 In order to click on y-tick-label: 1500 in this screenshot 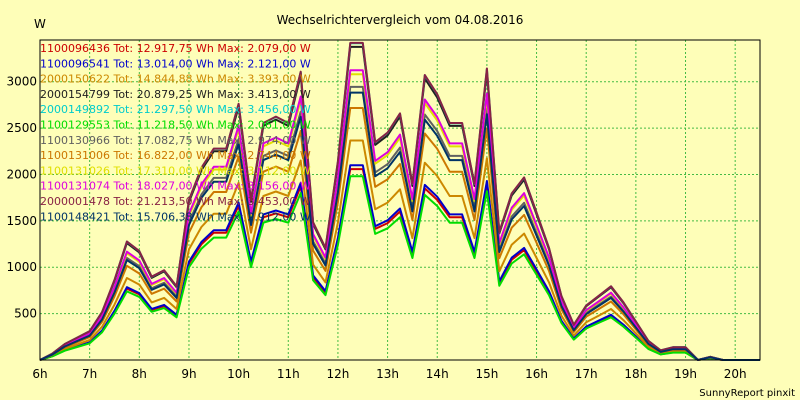, I will do `click(21, 221)`.